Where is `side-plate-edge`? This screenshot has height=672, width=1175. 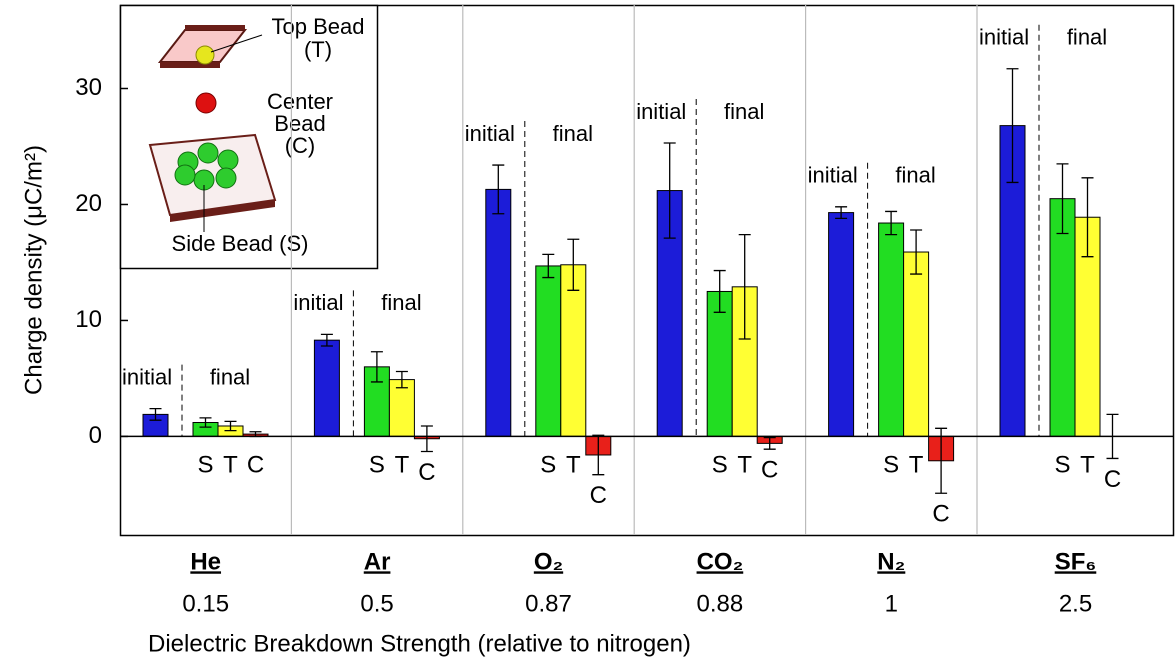 side-plate-edge is located at coordinates (222, 211).